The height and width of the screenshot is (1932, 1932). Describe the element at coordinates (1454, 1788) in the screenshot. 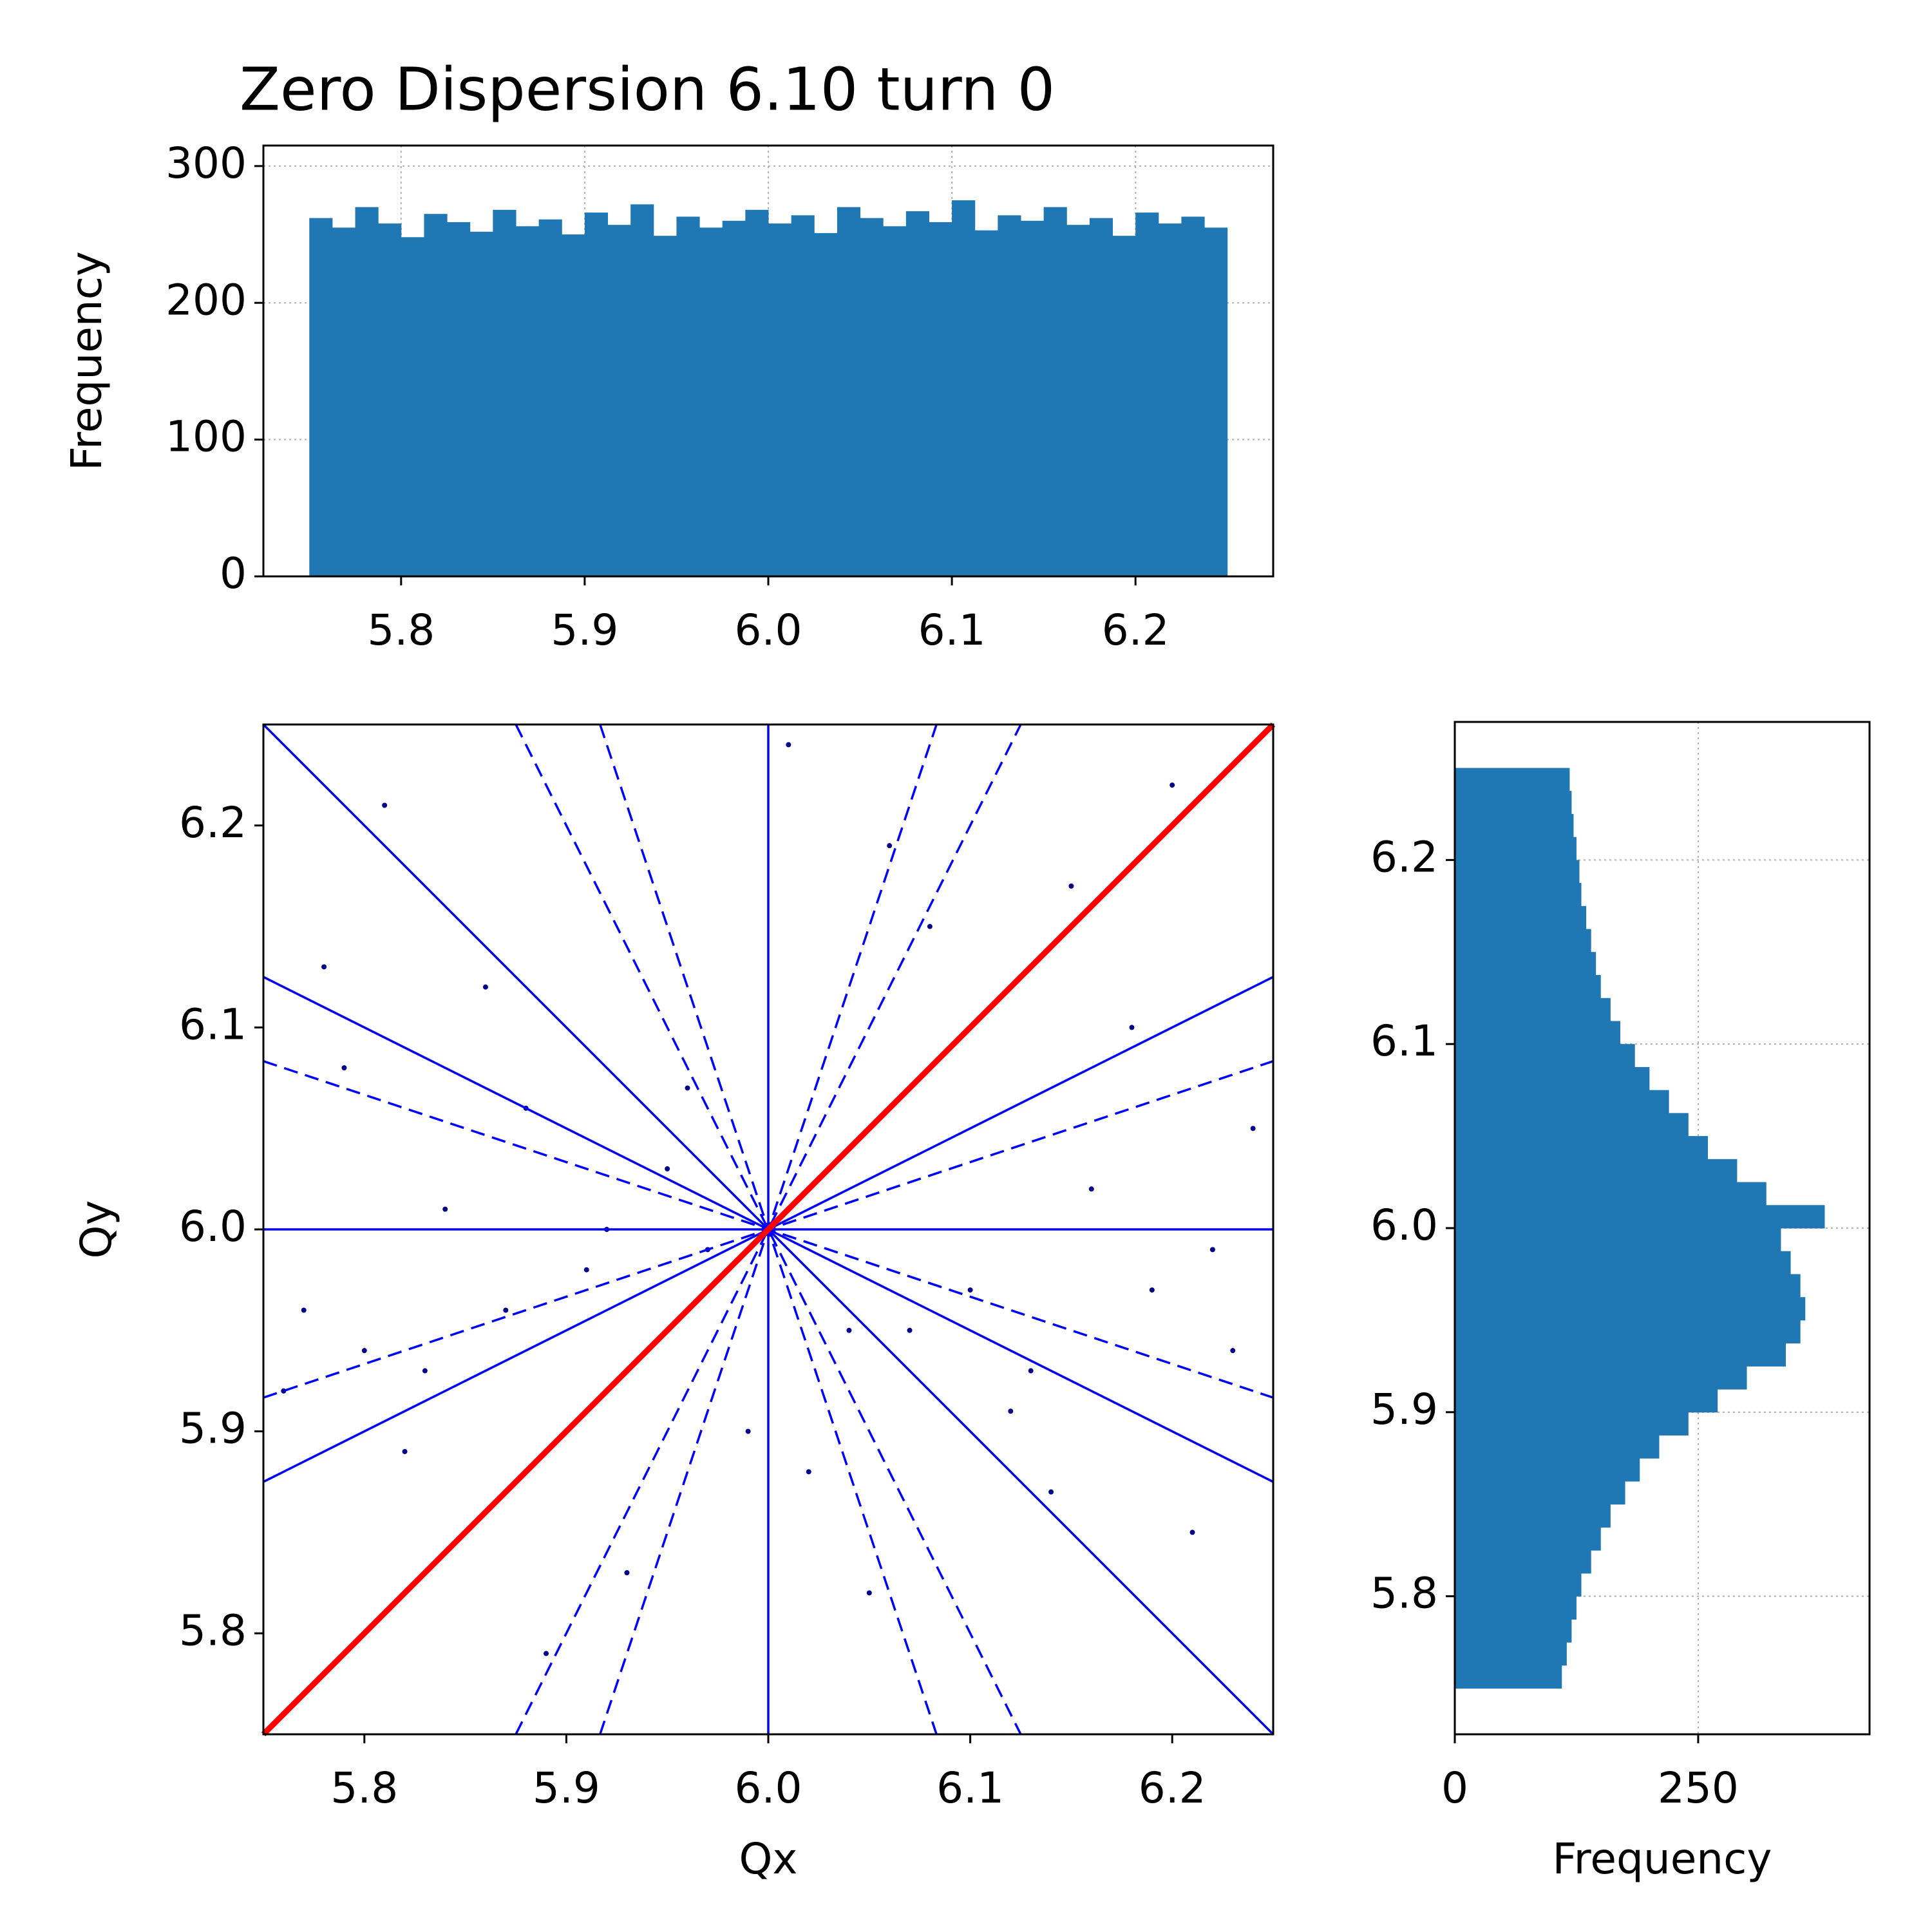

I see `x-tick-label: 0` at that location.